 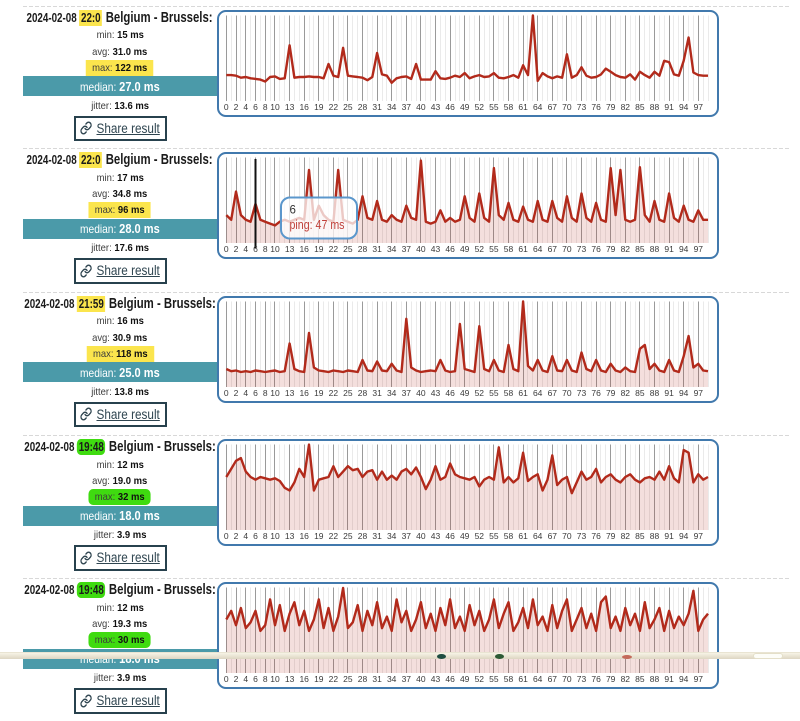 What do you see at coordinates (245, 107) in the screenshot?
I see `svg-text: 4` at bounding box center [245, 107].